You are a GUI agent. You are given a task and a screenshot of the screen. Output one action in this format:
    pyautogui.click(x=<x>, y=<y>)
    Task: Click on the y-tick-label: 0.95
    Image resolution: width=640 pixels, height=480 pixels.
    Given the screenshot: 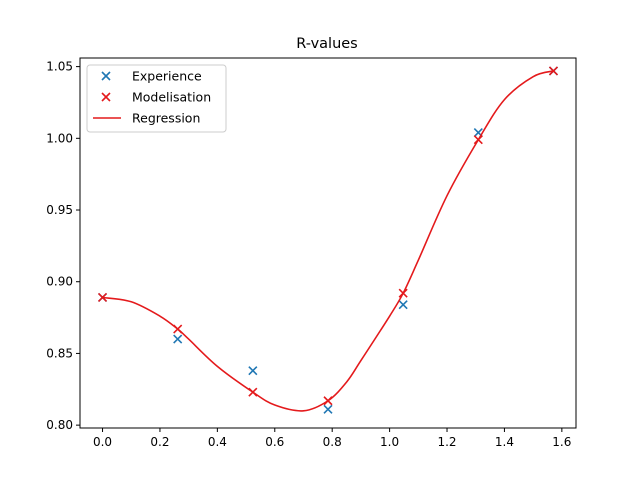 What is the action you would take?
    pyautogui.click(x=59, y=210)
    